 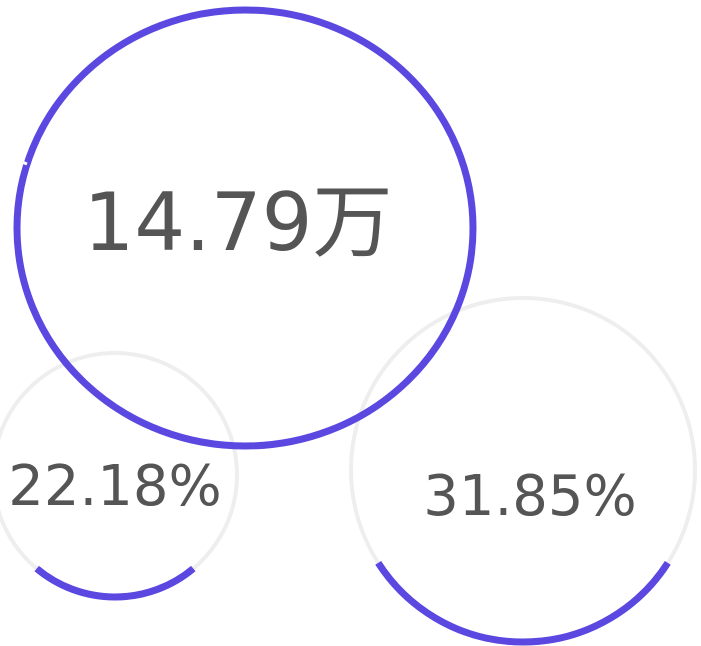 I want to click on ring-gap, so click(x=22, y=162).